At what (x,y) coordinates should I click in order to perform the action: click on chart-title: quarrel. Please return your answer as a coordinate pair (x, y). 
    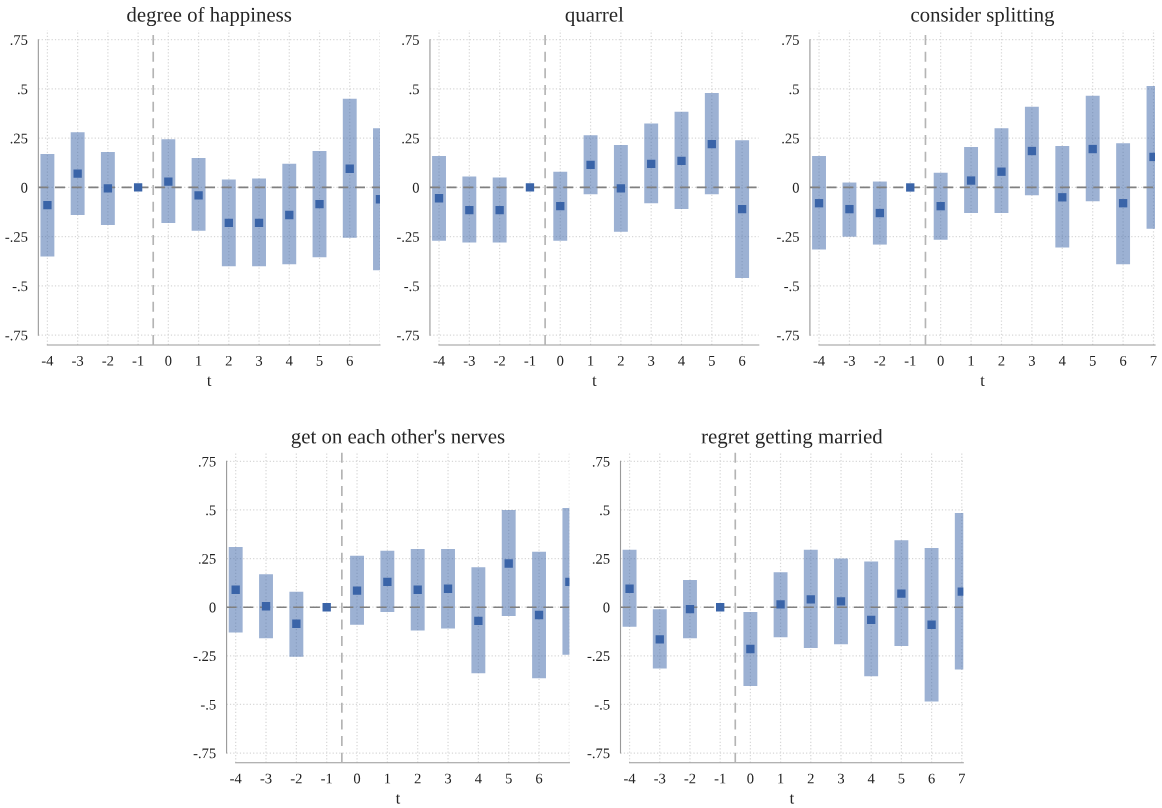
    Looking at the image, I should click on (594, 16).